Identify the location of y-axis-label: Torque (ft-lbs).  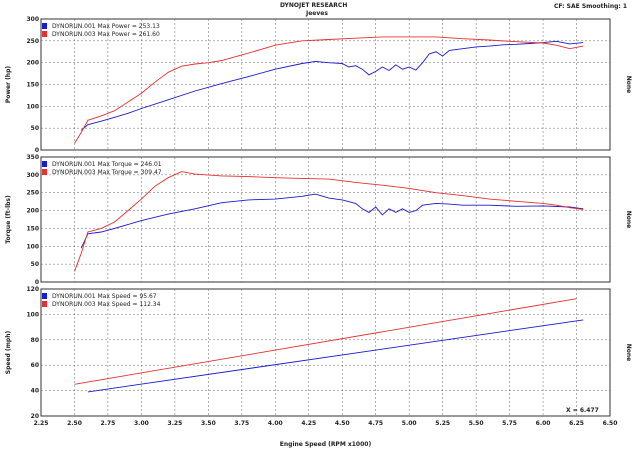
(8, 219).